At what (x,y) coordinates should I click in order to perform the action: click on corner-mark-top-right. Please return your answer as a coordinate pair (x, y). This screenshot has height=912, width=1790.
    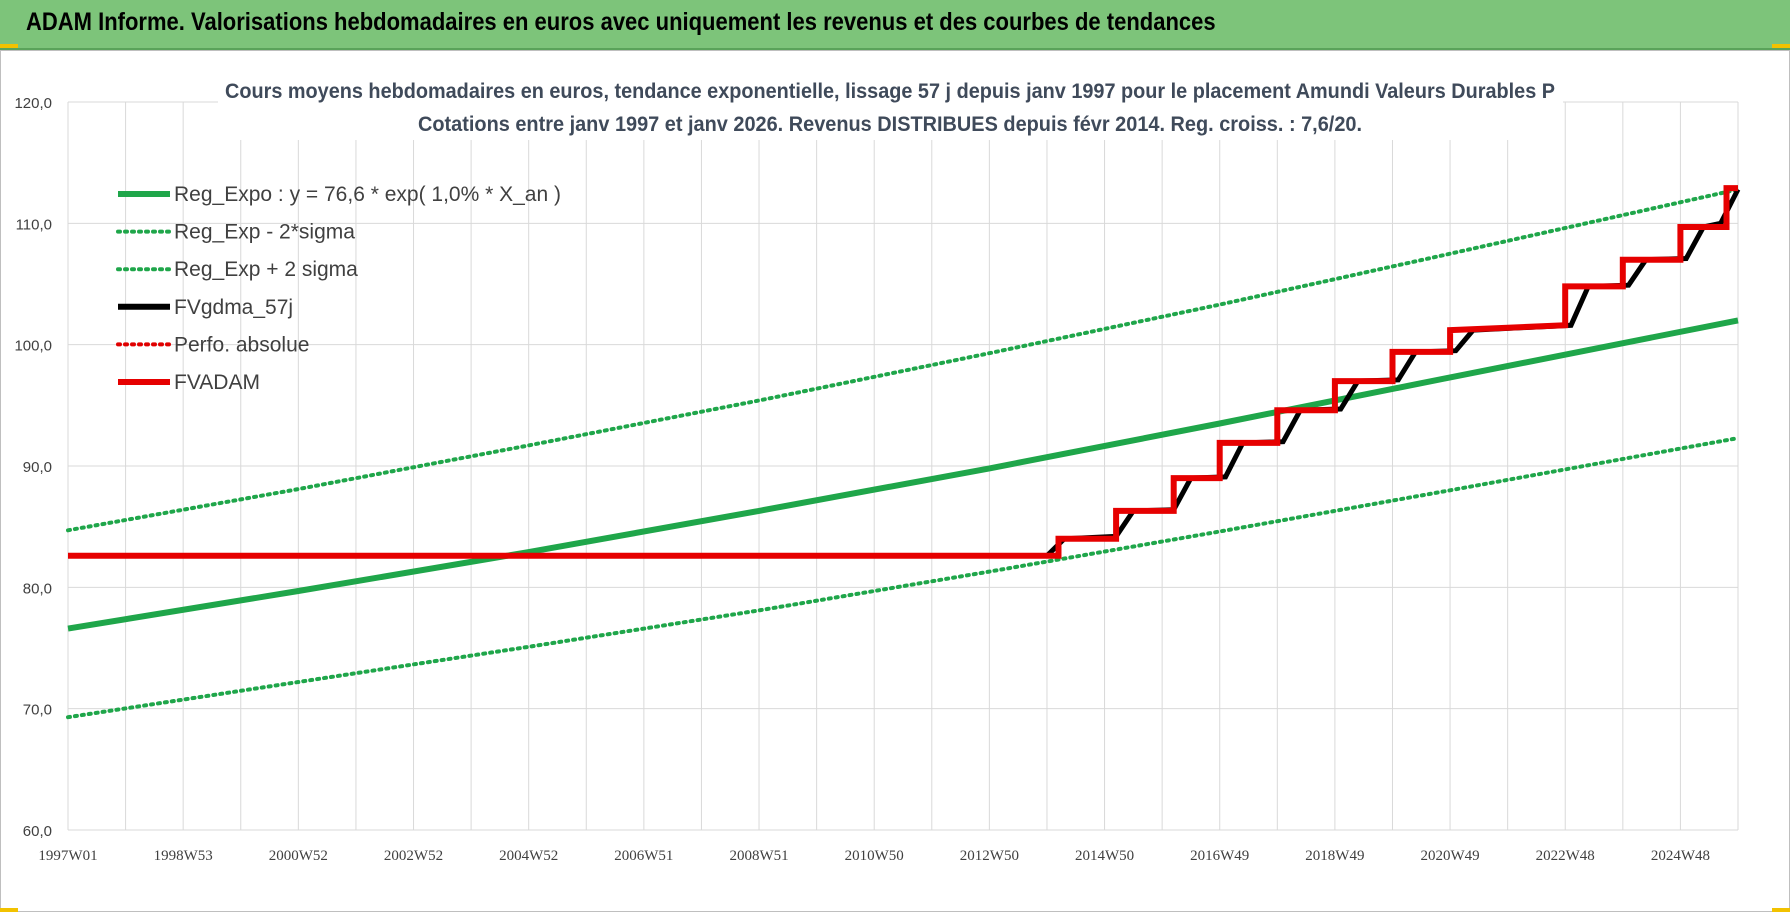
    Looking at the image, I should click on (1781, 46).